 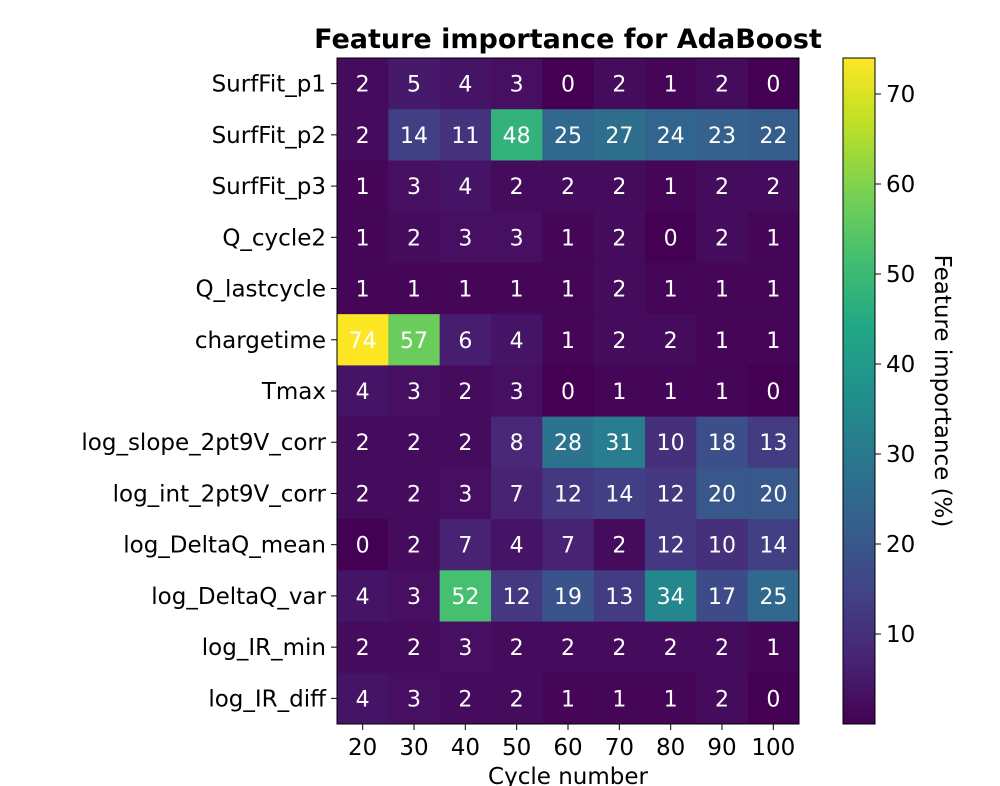 I want to click on colorbar-tick-label: 60, so click(x=900, y=185).